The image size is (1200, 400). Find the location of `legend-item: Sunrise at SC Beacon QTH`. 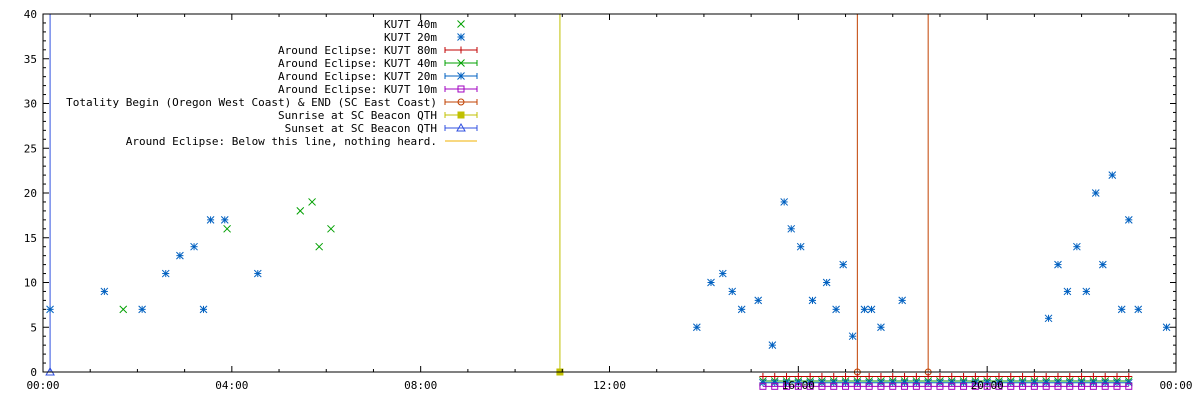

legend-item: Sunrise at SC Beacon QTH is located at coordinates (378, 115).